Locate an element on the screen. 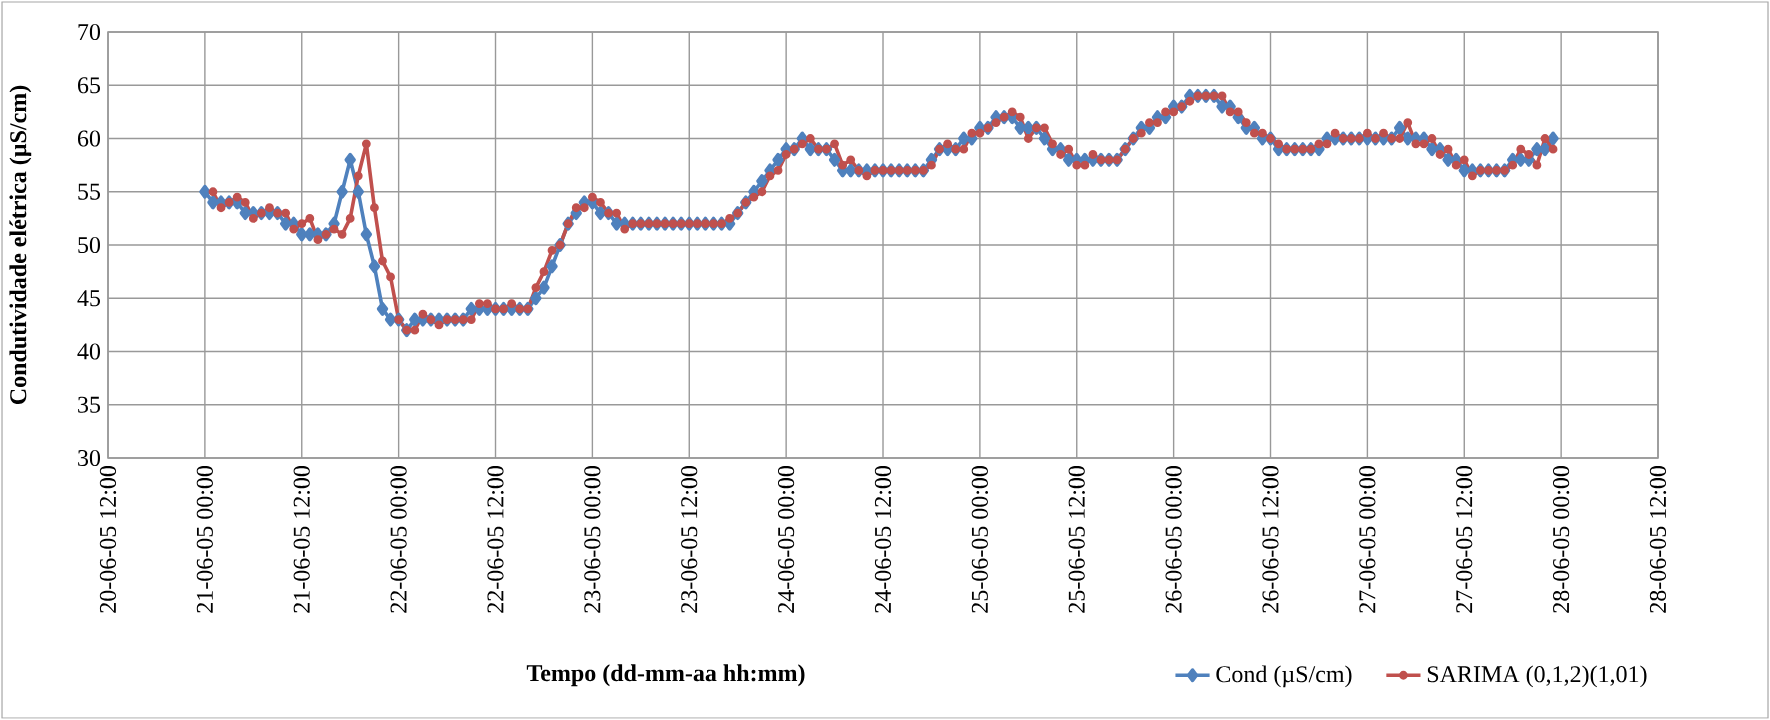 The image size is (1770, 720). legend-label: Cond (µS/cm) is located at coordinates (1284, 676).